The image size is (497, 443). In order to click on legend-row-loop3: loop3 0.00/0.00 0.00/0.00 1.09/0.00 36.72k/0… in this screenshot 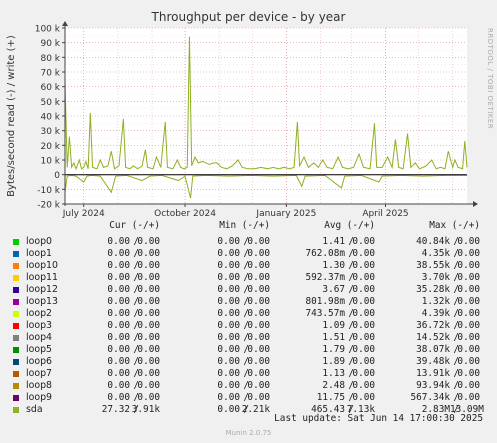, I will do `click(248, 326)`.